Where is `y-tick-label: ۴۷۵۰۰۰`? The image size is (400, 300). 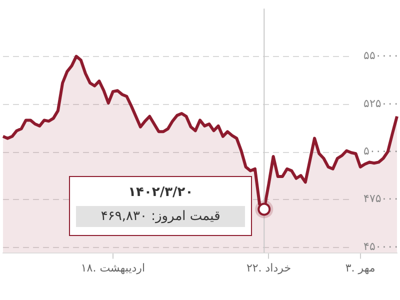 y-tick-label: ۴۷۵۰۰۰ is located at coordinates (381, 199).